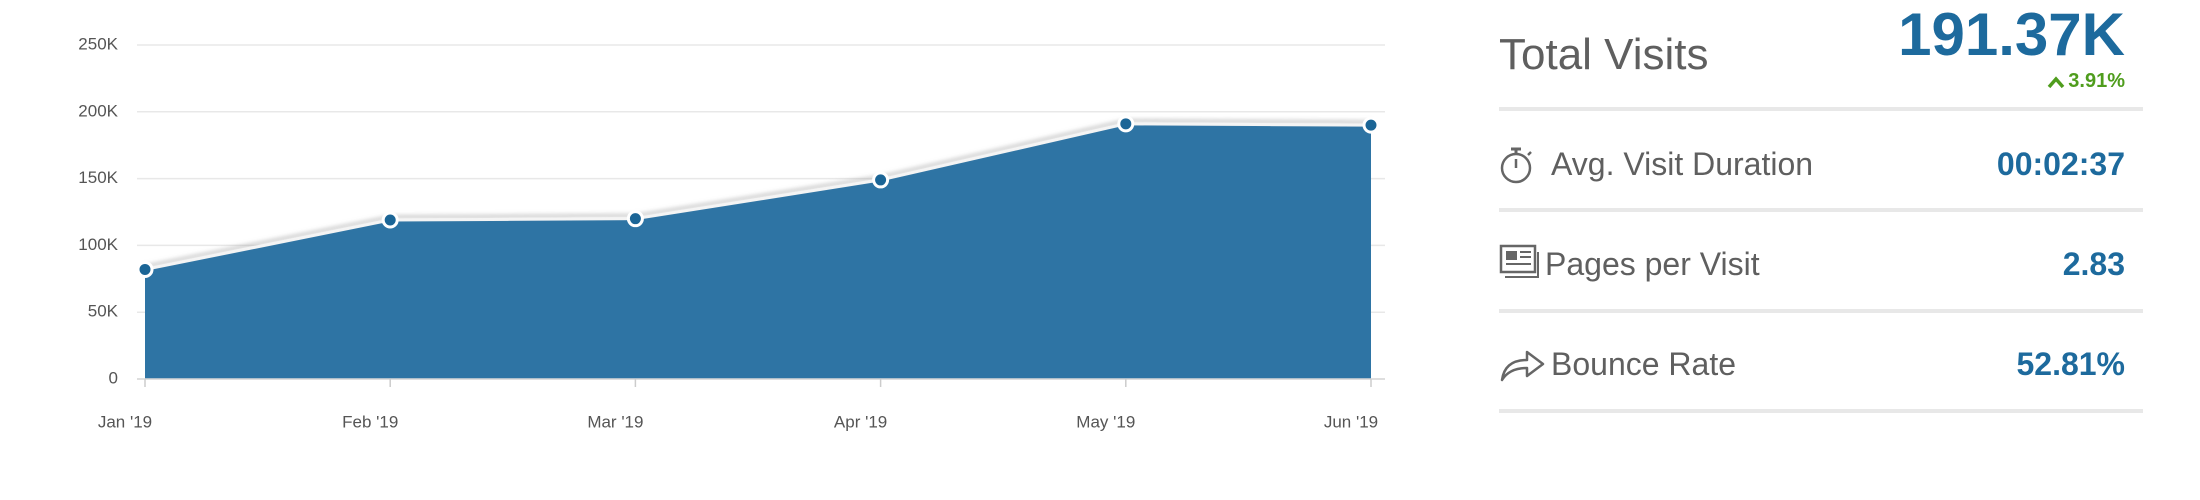 The image size is (2200, 500). I want to click on x-tick-label: May '19, so click(1105, 421).